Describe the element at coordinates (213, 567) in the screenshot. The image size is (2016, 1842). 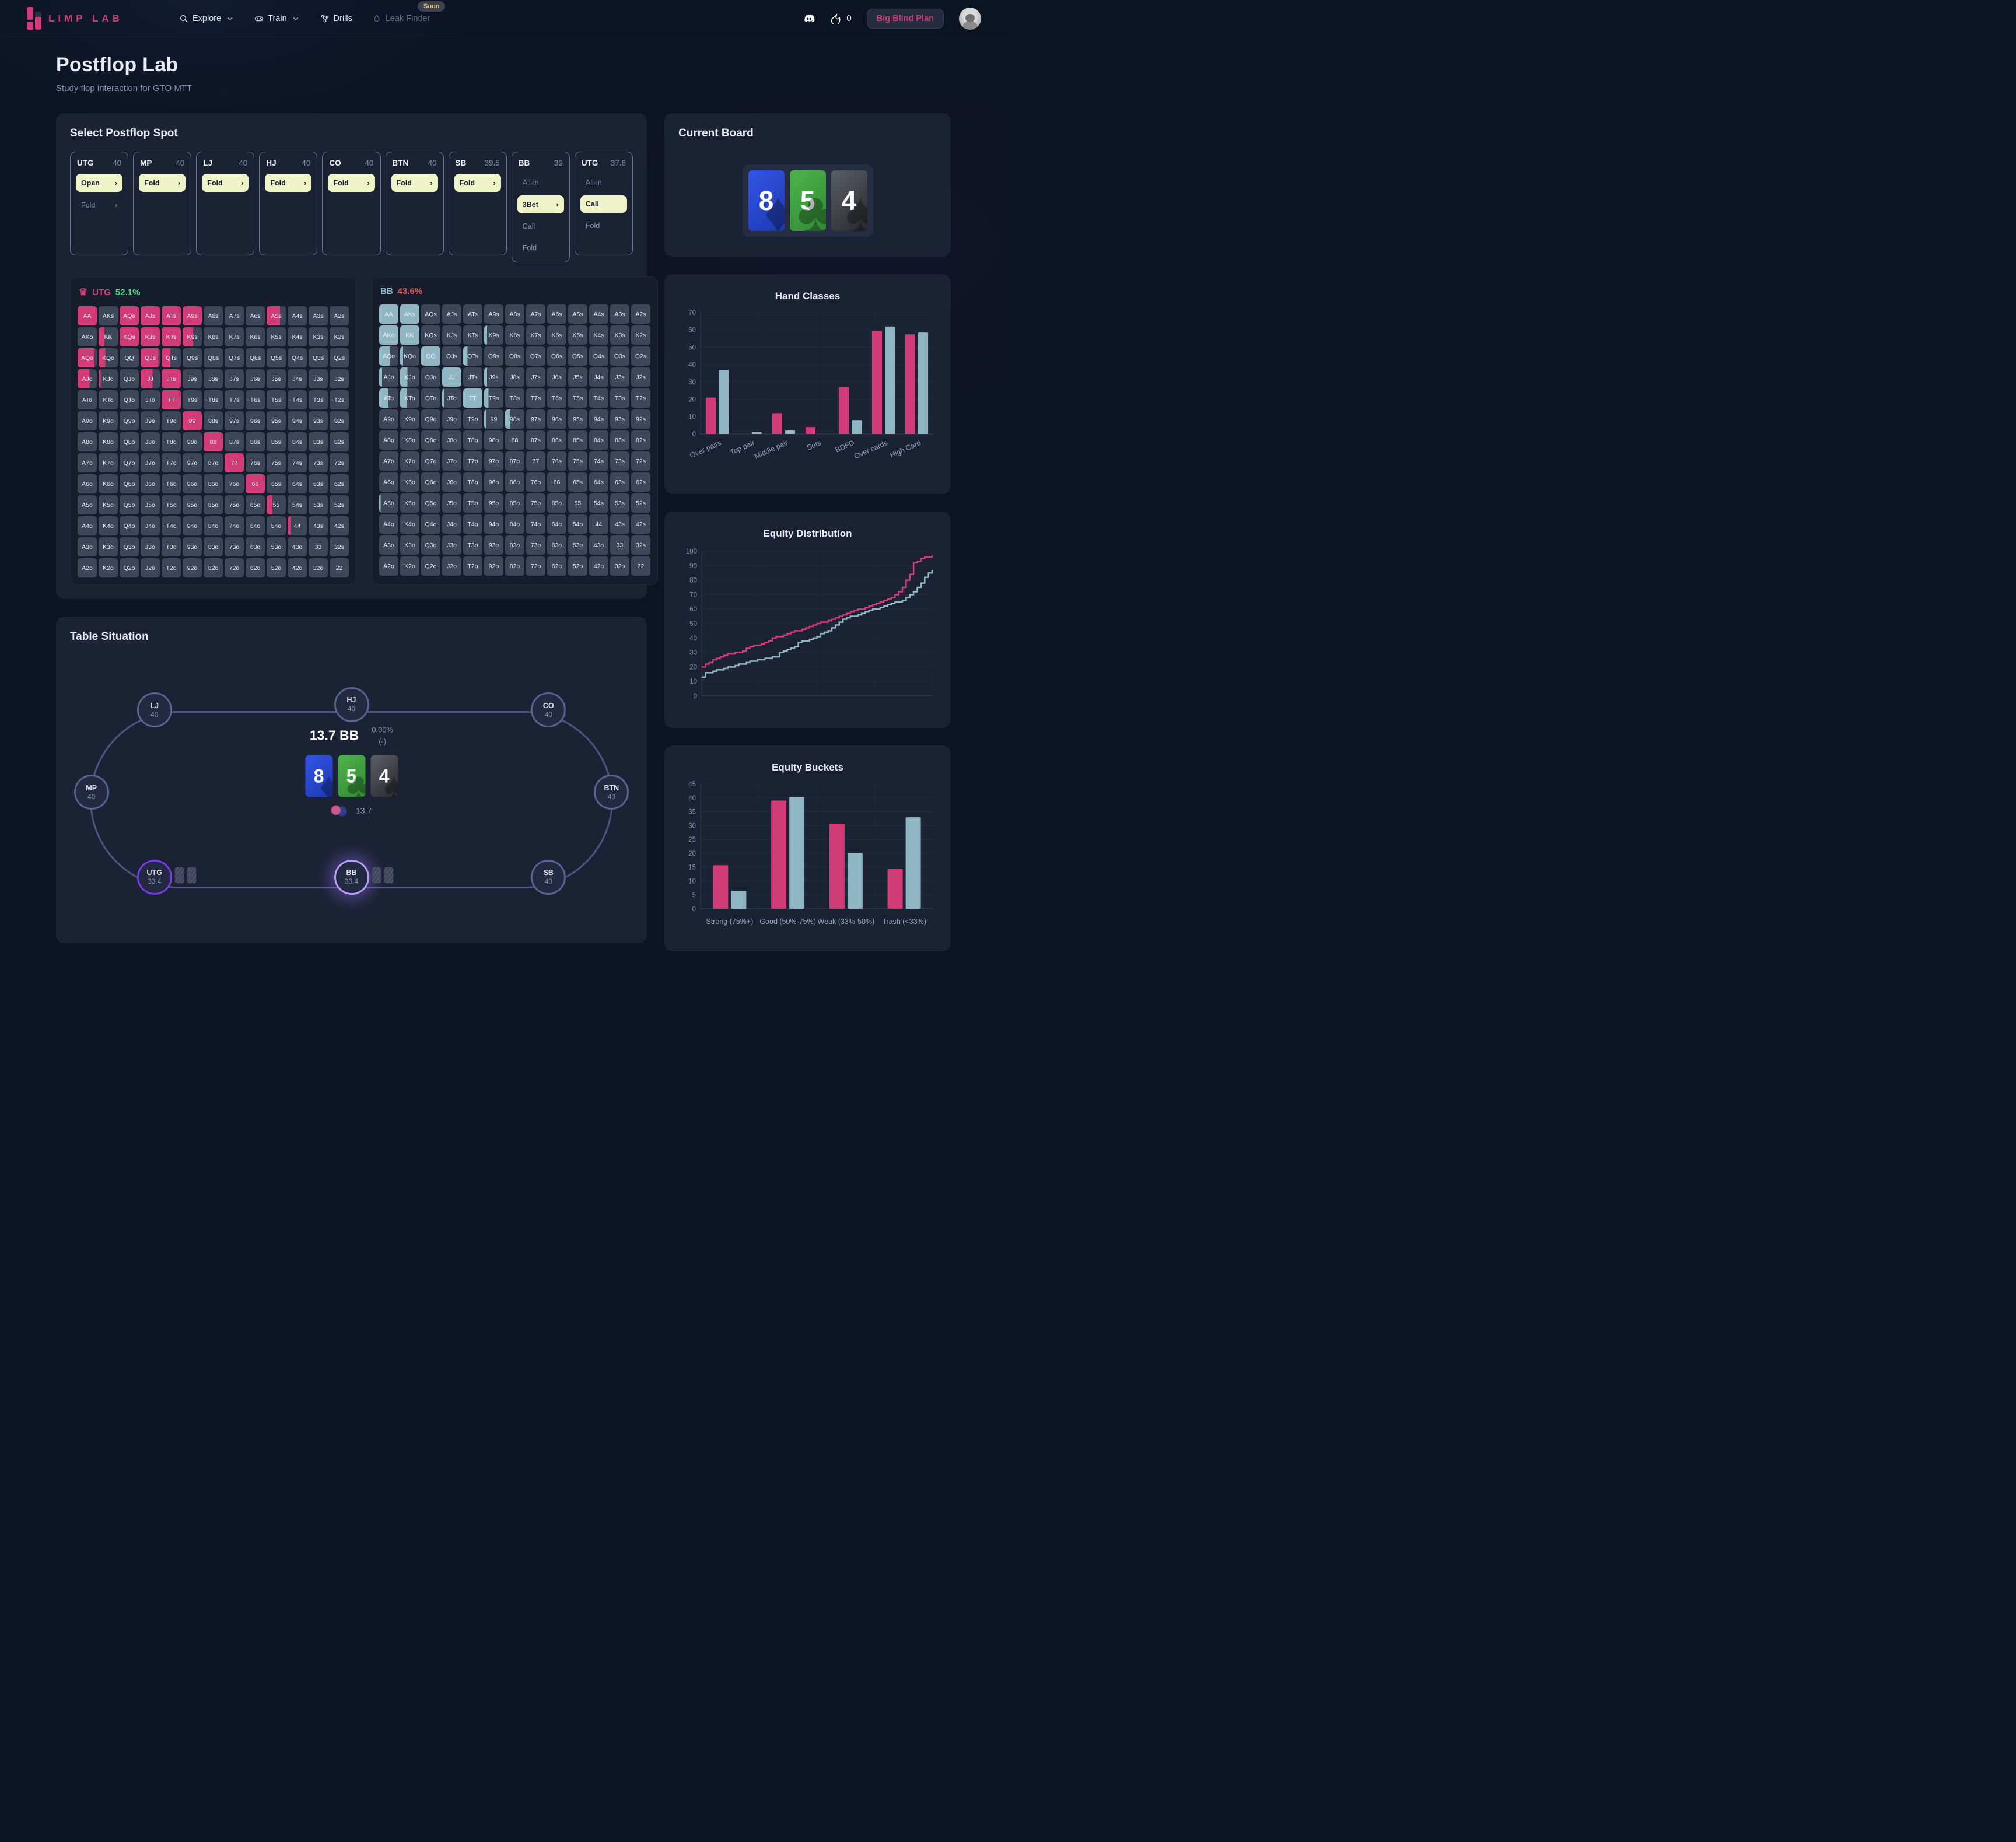
I see `range-cell-82o: 82o` at that location.